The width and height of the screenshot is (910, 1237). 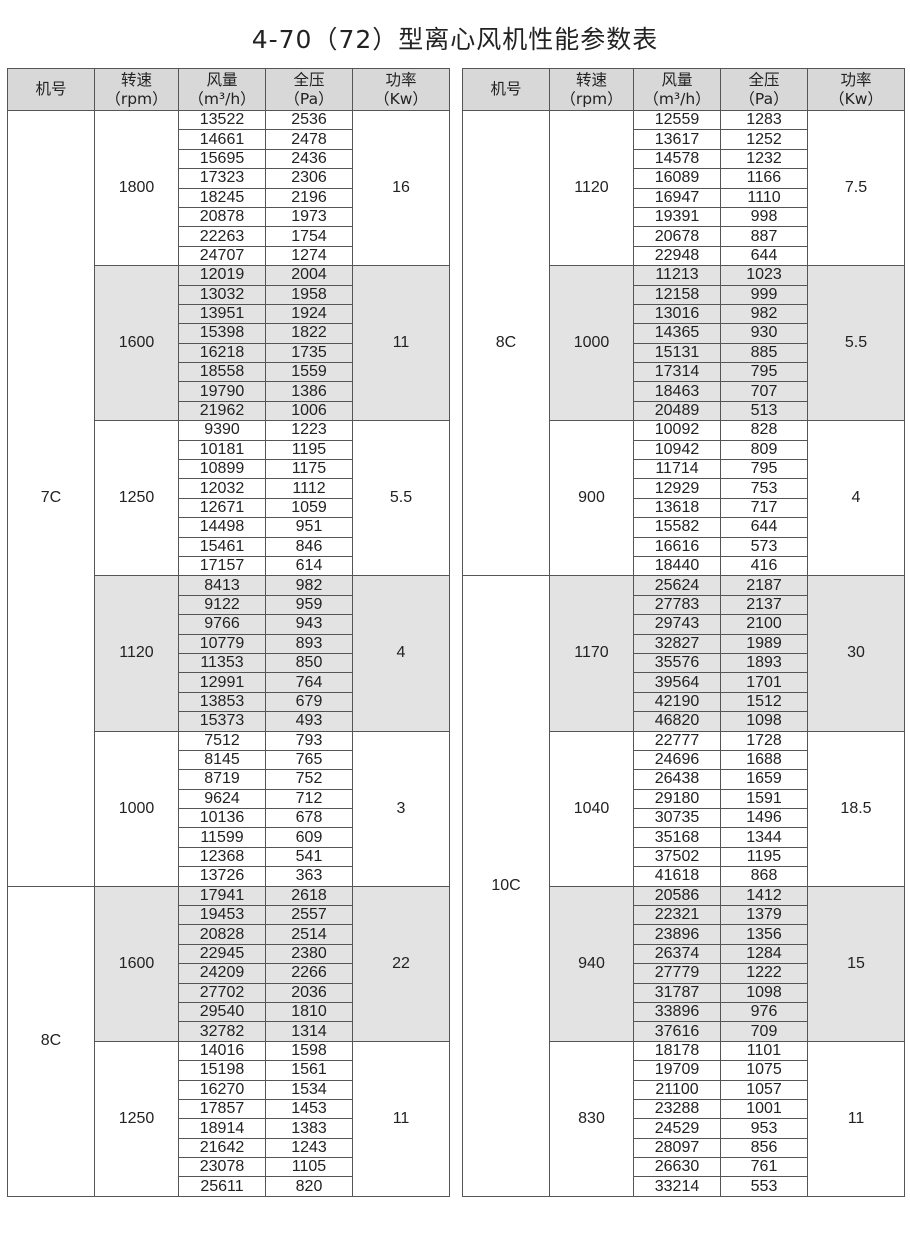 What do you see at coordinates (764, 740) in the screenshot?
I see `pressure-cell: 1728` at bounding box center [764, 740].